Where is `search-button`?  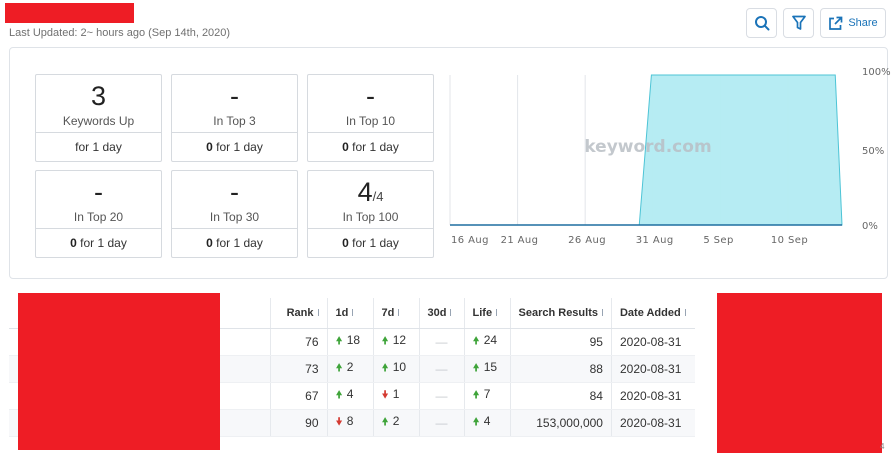
search-button is located at coordinates (761, 23).